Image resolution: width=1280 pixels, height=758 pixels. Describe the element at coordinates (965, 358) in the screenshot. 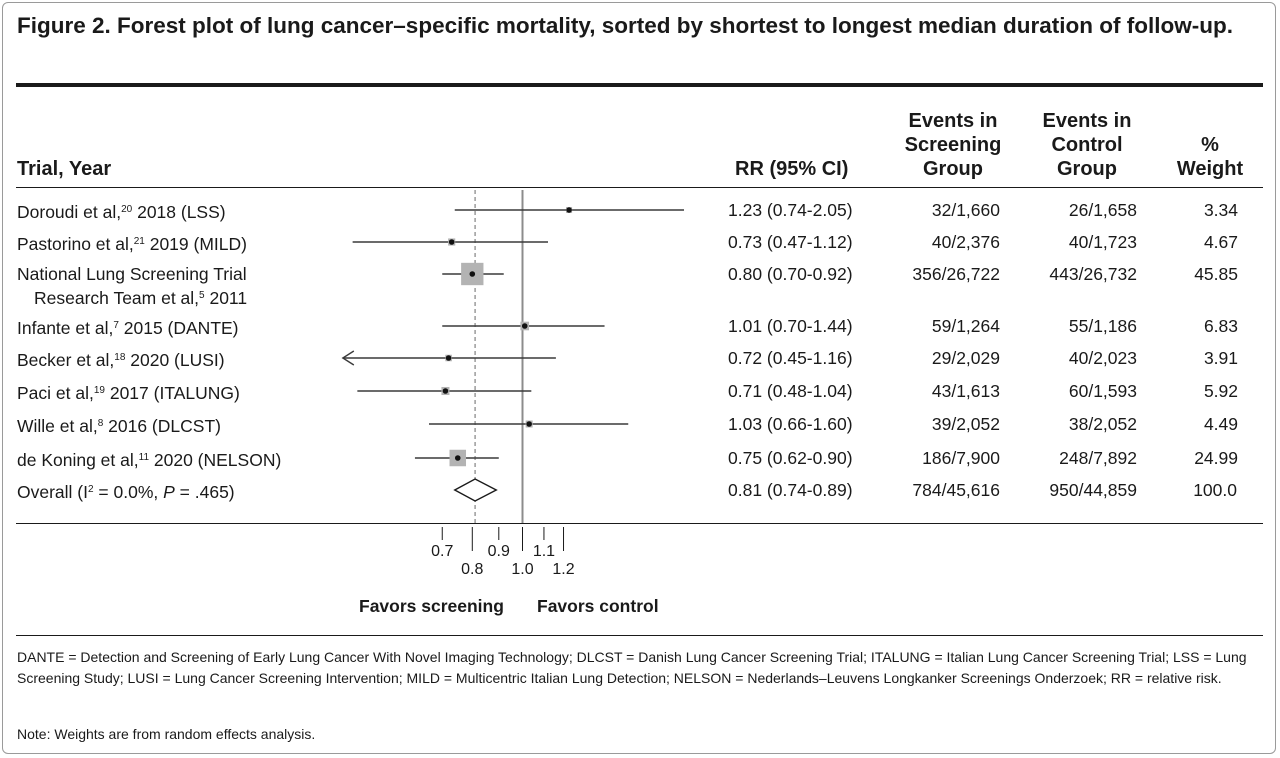

I see `screening-events: 29/2,029` at that location.